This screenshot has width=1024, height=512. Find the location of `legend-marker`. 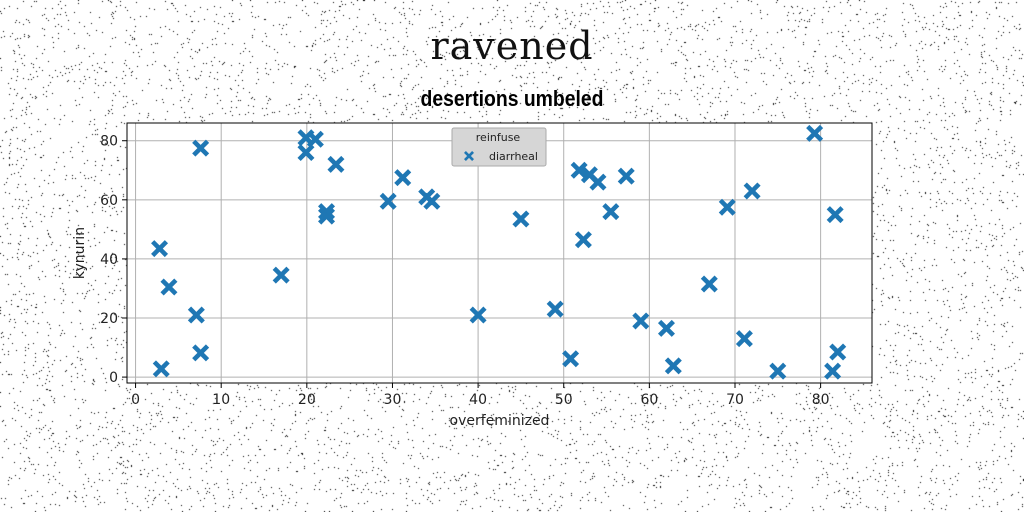

legend-marker is located at coordinates (469, 156).